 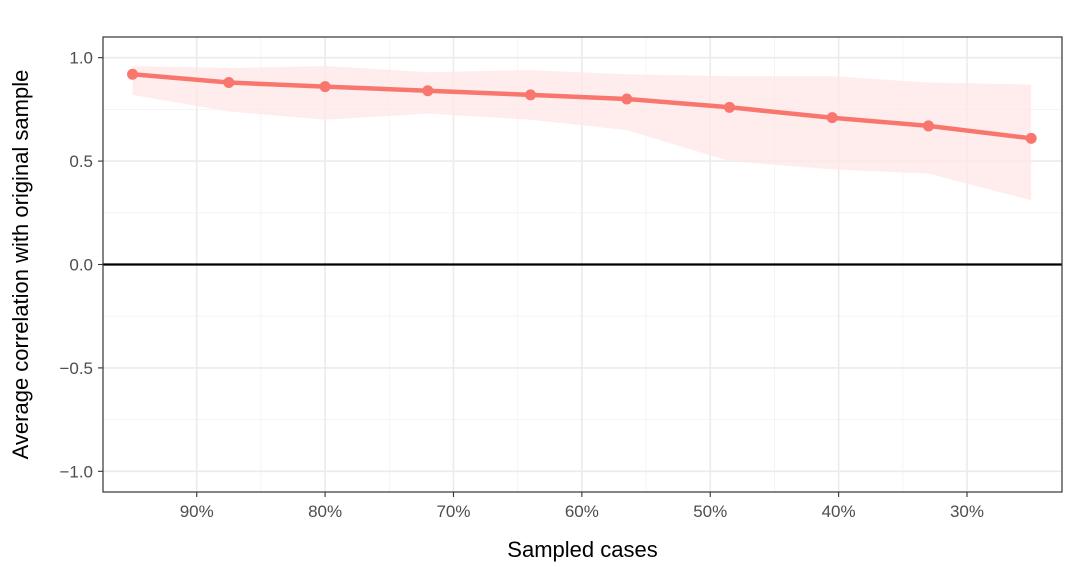 What do you see at coordinates (582, 511) in the screenshot?
I see `x-tick-label: 60%` at bounding box center [582, 511].